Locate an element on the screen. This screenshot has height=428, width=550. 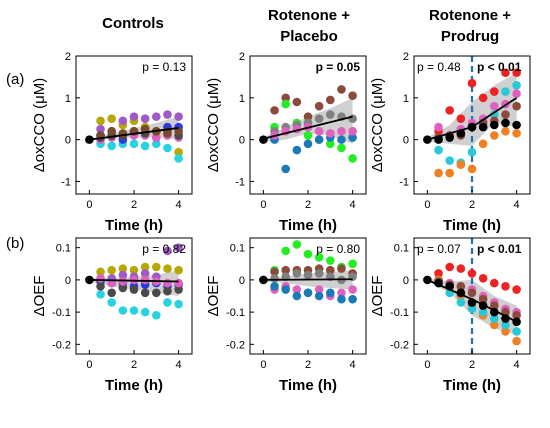
y-axis-label: ΔoxCCO (μM) is located at coordinates (39, 125).